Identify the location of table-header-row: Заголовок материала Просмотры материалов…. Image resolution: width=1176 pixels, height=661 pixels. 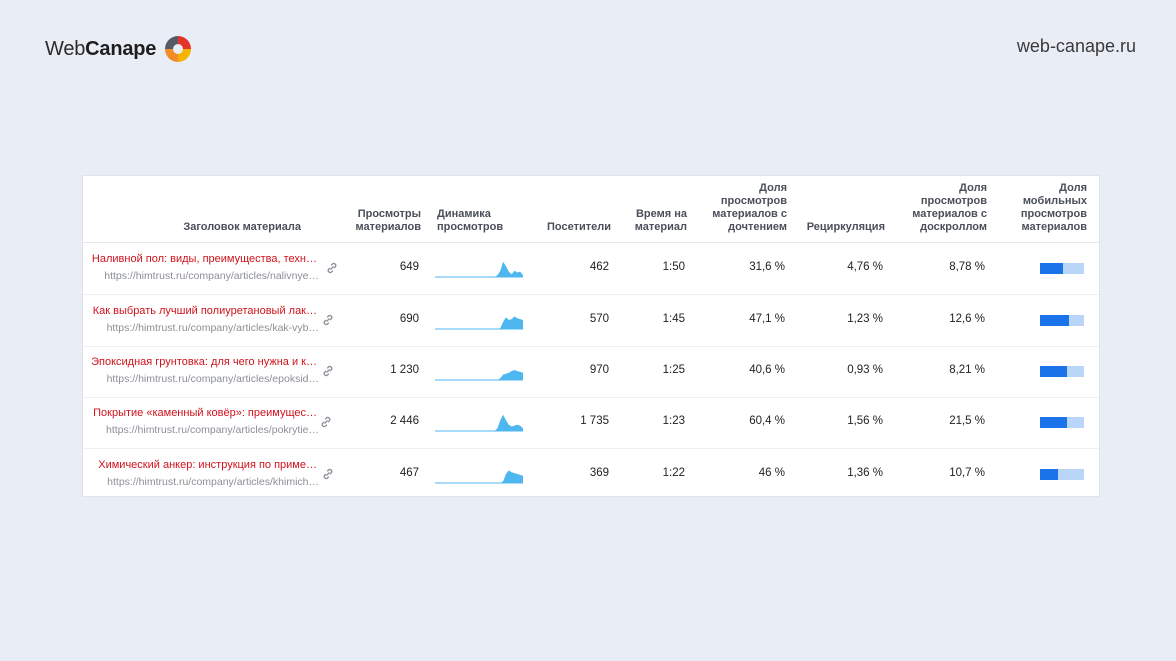
(591, 209).